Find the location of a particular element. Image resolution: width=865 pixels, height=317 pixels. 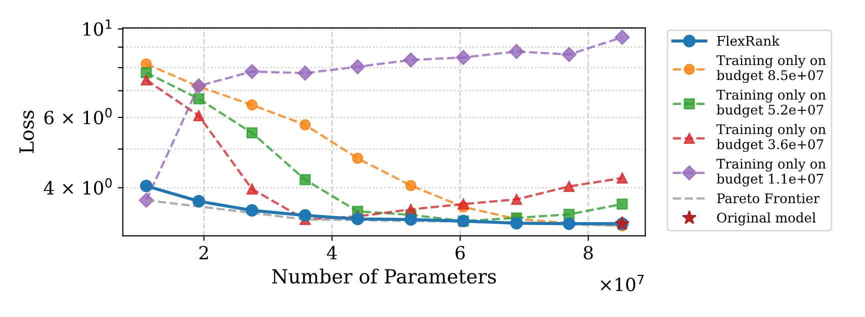

x-tick-label: 2 is located at coordinates (203, 253).